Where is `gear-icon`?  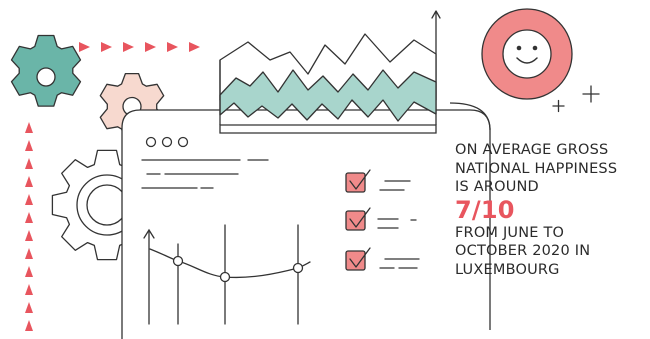
gear-icon is located at coordinates (46, 70).